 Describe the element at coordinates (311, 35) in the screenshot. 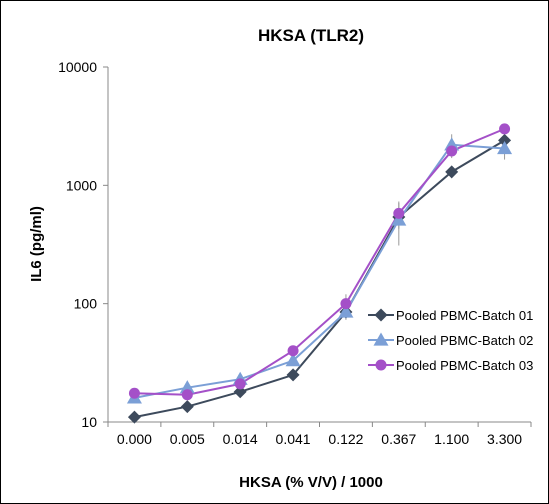

I see `chart-title: HKSA (TLR2)` at that location.